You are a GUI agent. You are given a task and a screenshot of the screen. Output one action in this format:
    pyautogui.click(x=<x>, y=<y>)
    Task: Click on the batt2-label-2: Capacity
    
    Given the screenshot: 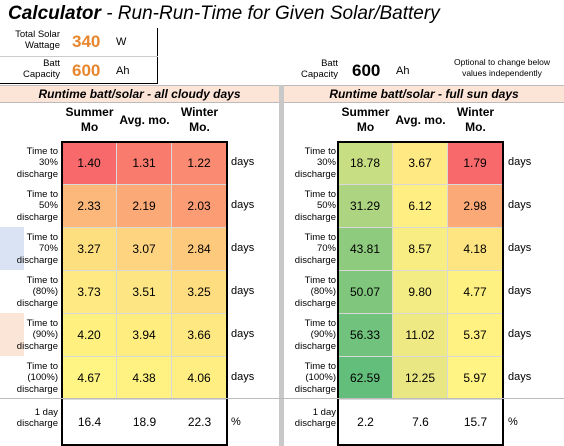 What is the action you would take?
    pyautogui.click(x=319, y=74)
    